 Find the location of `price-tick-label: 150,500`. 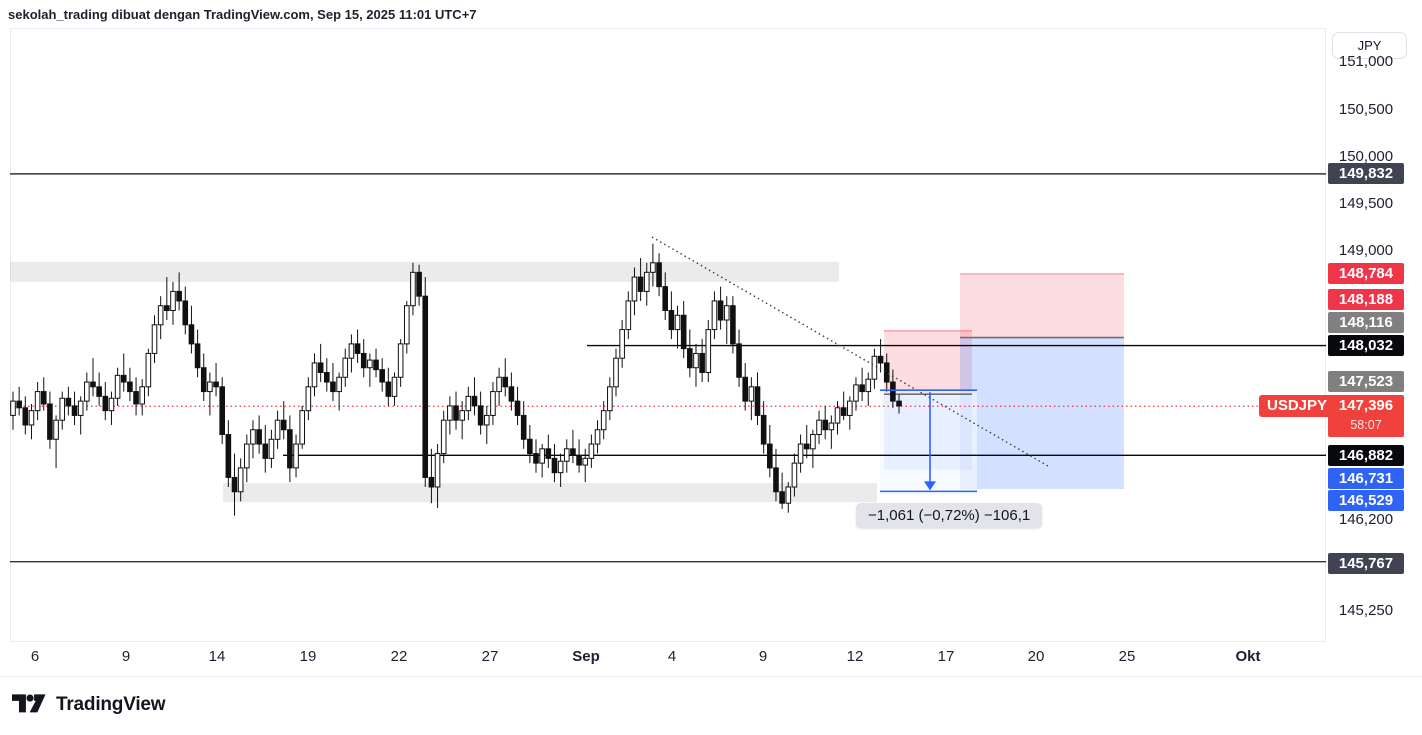

price-tick-label: 150,500 is located at coordinates (1366, 109).